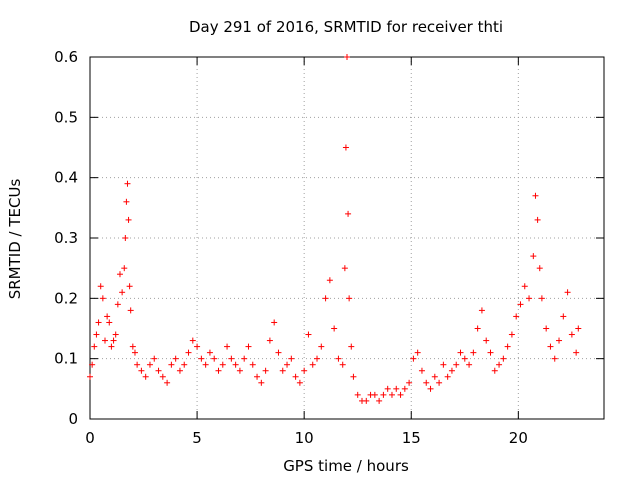 The image size is (640, 480). Describe the element at coordinates (66, 298) in the screenshot. I see `y-tick-label: 0.2` at that location.